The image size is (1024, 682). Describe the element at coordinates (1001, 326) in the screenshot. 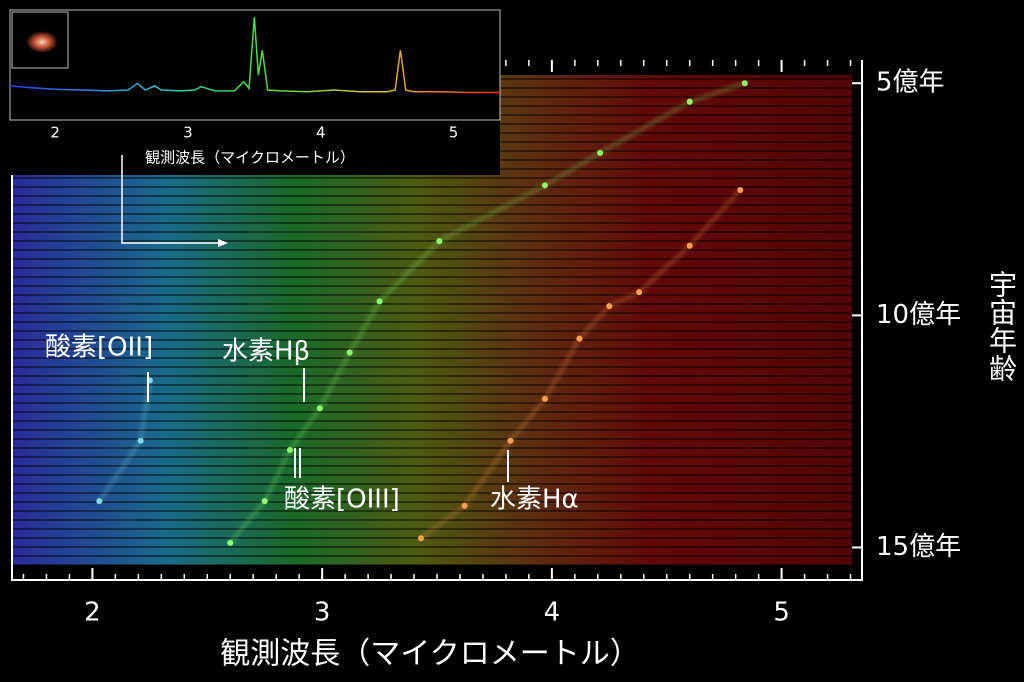

I see `y-axis-label: 宇宙年齢` at that location.